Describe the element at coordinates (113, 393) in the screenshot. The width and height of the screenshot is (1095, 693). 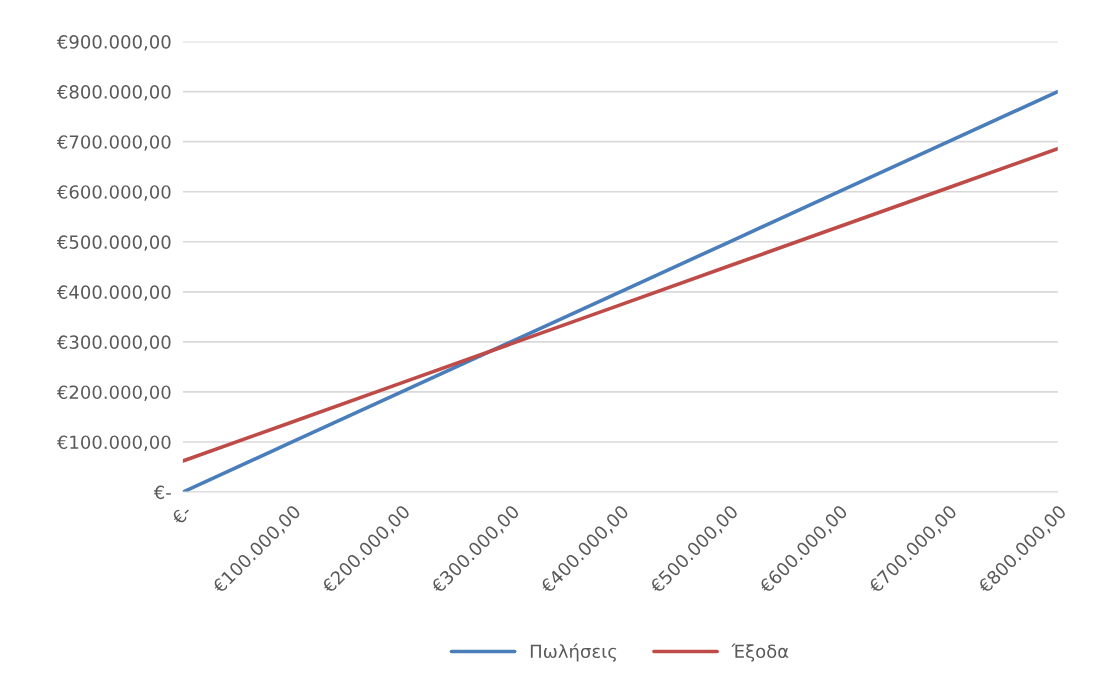
I see `y-tick-label: €200.000,00` at that location.